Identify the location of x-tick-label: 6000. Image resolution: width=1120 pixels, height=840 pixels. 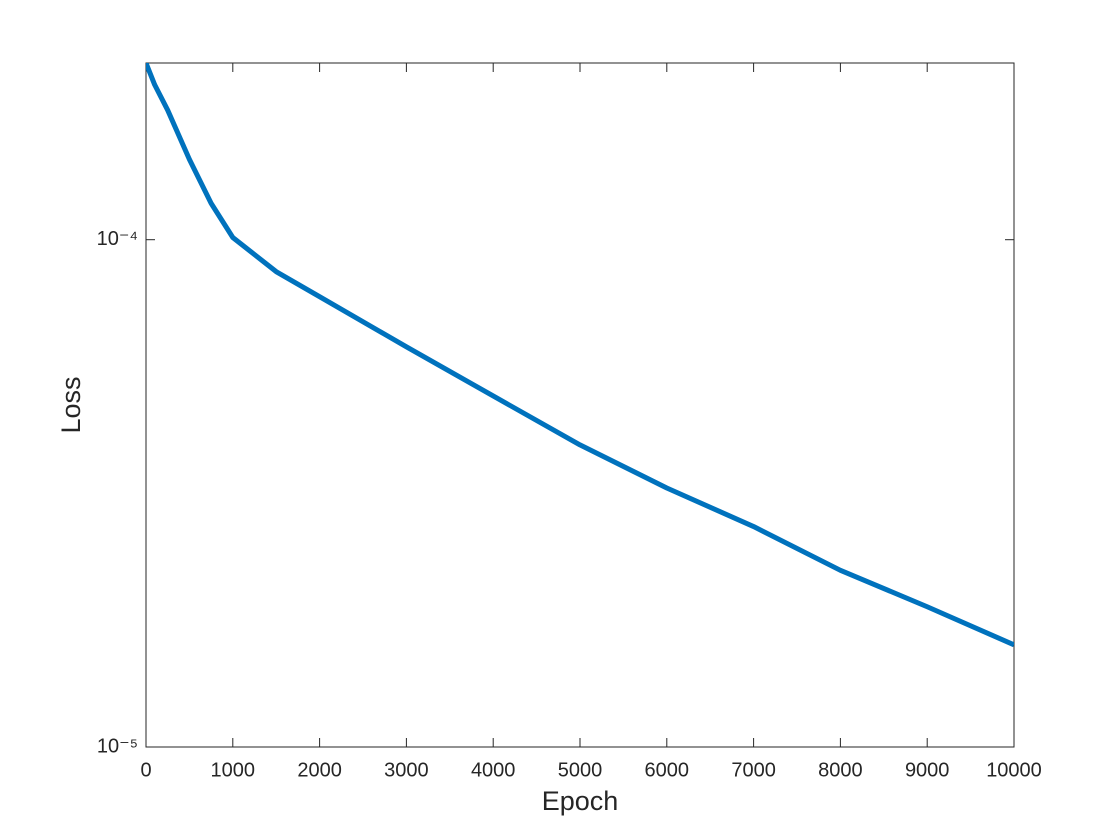
(667, 770).